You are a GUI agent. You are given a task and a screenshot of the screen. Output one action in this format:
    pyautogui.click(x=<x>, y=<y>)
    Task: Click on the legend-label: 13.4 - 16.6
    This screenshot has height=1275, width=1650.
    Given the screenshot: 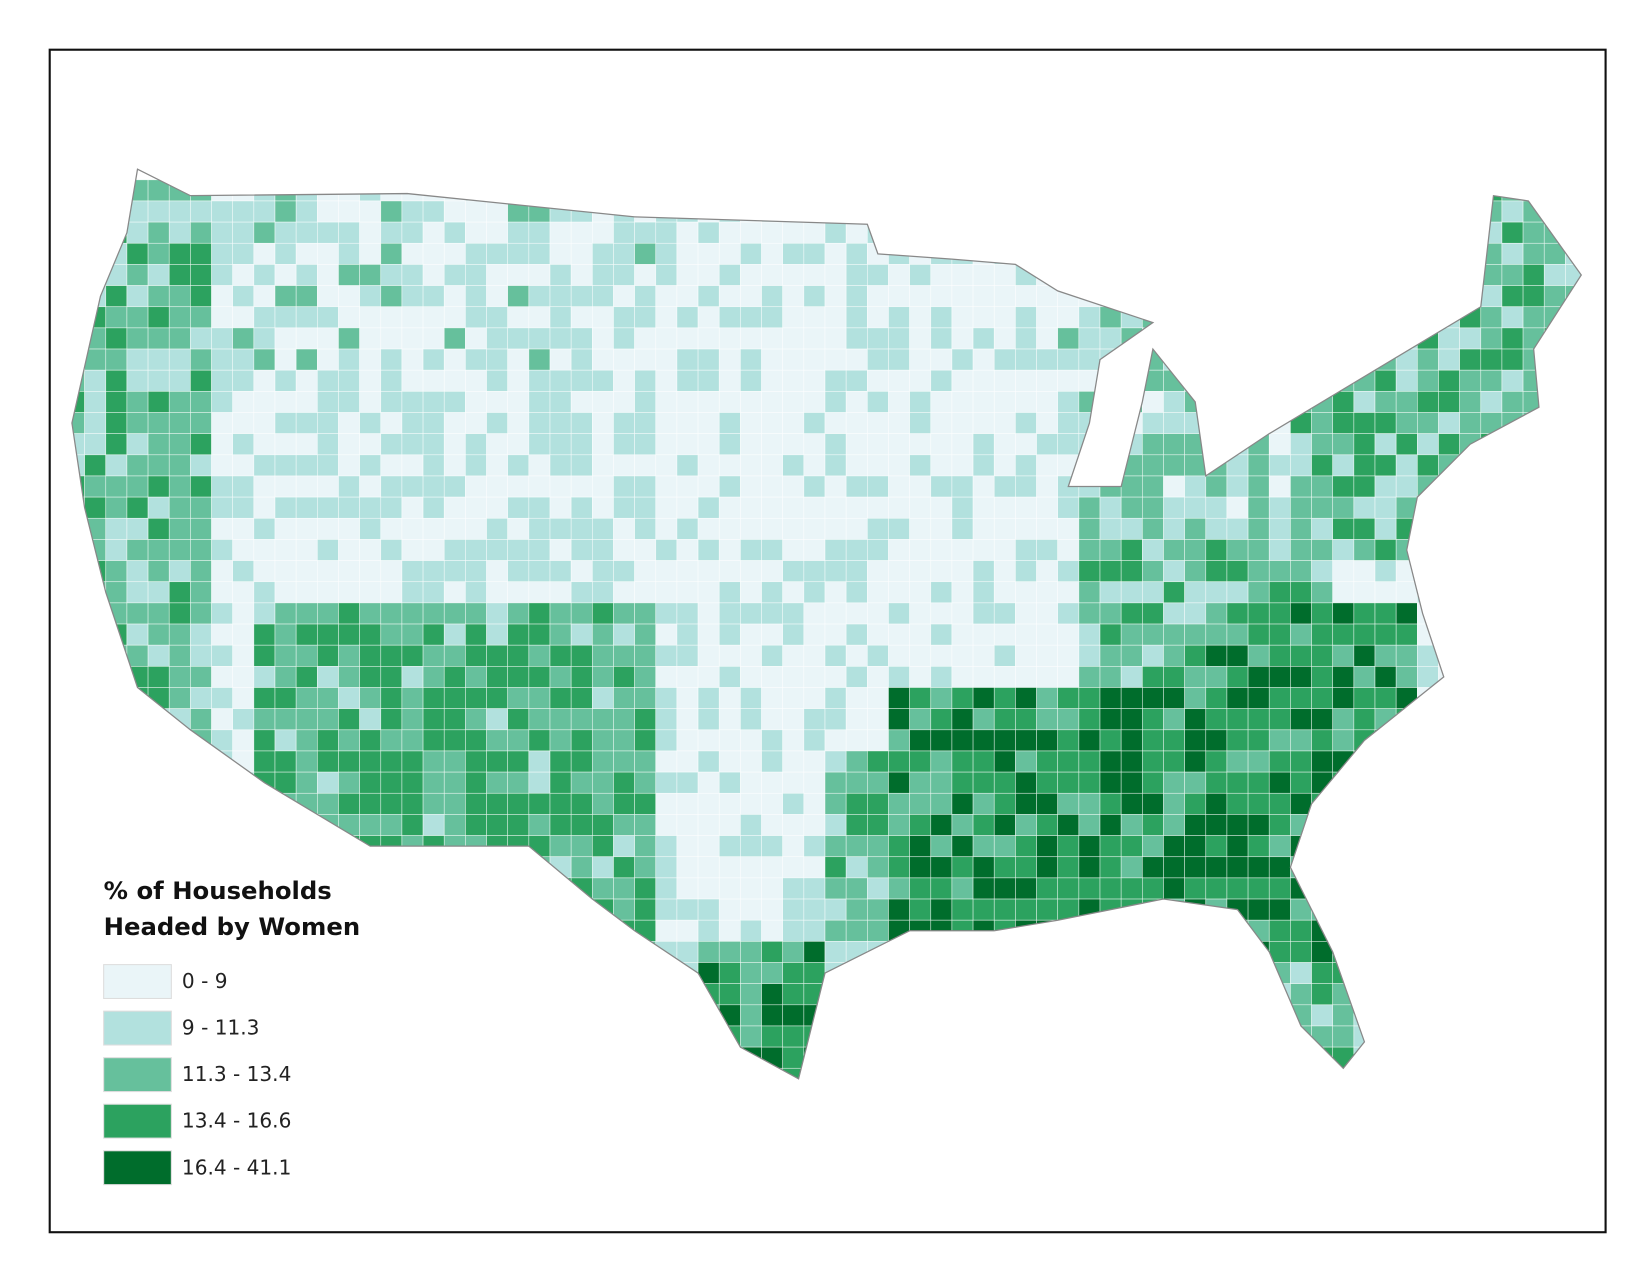 What is the action you would take?
    pyautogui.click(x=236, y=1121)
    